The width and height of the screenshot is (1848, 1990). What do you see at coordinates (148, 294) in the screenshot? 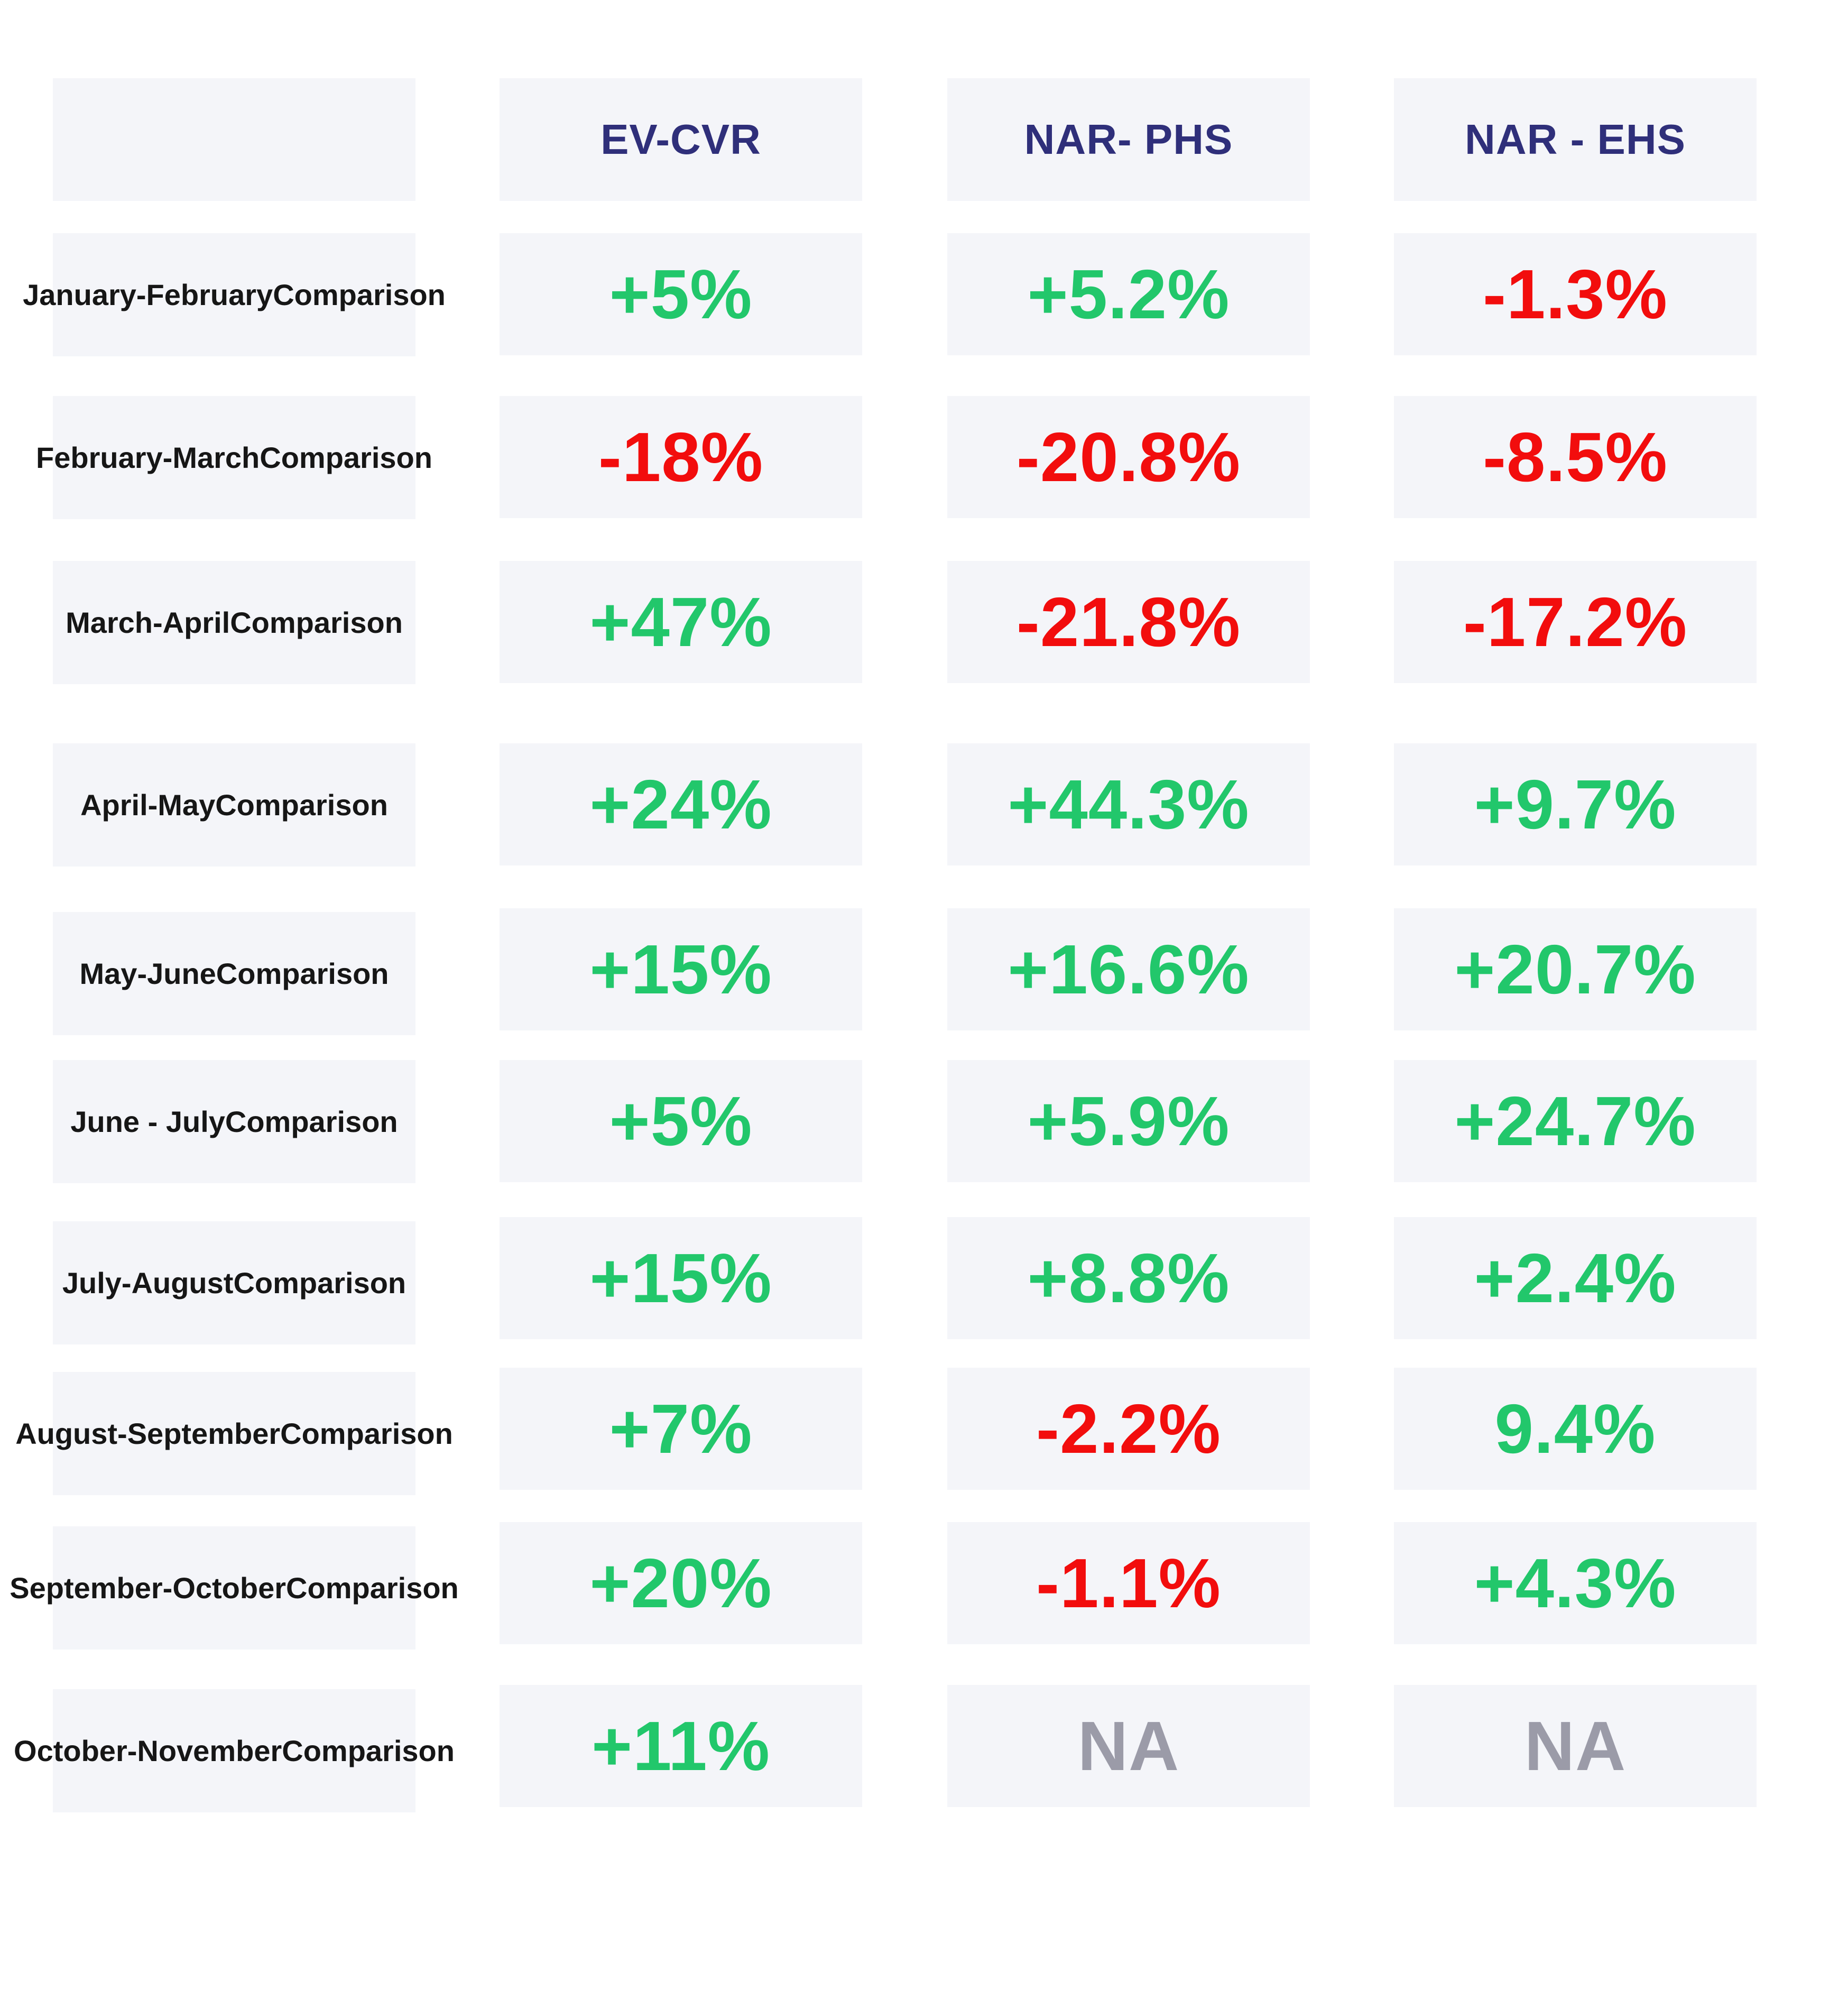
I see `row-label-line: January-February` at bounding box center [148, 294].